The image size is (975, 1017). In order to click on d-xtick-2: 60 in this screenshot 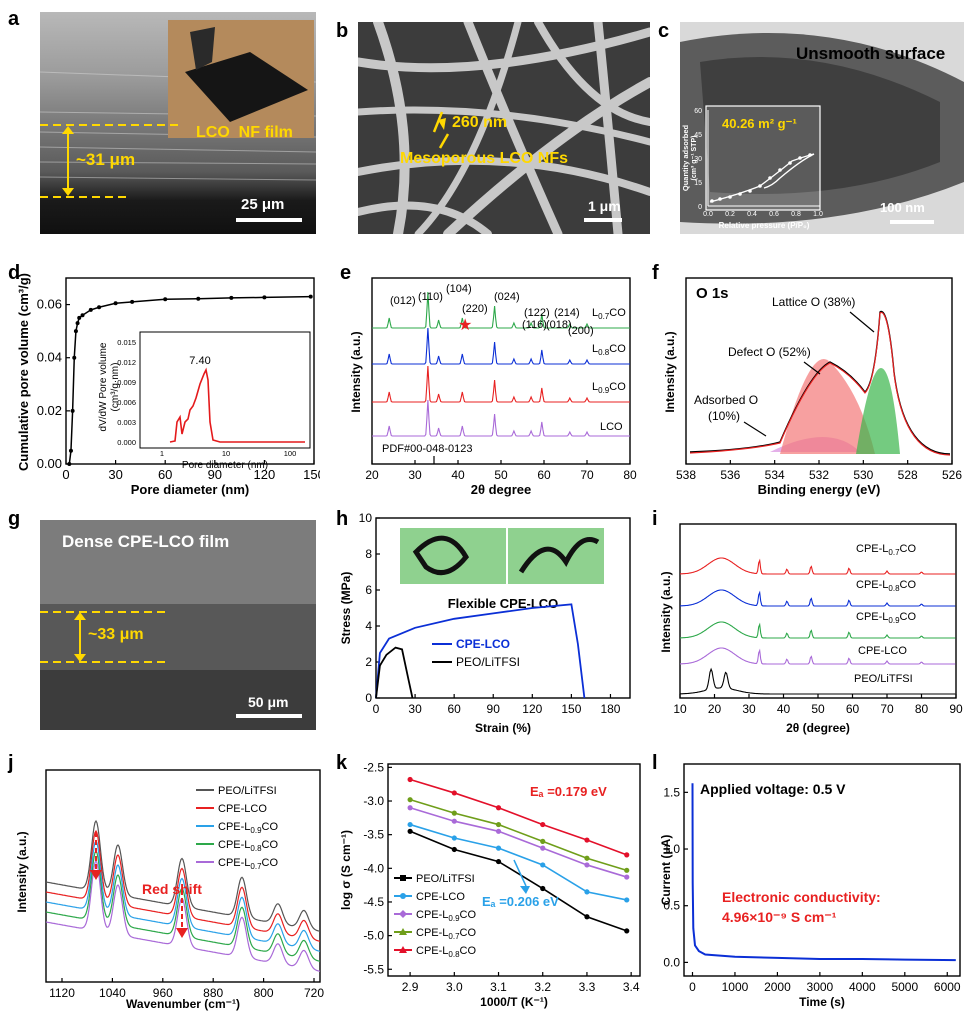, I will do `click(165, 474)`.